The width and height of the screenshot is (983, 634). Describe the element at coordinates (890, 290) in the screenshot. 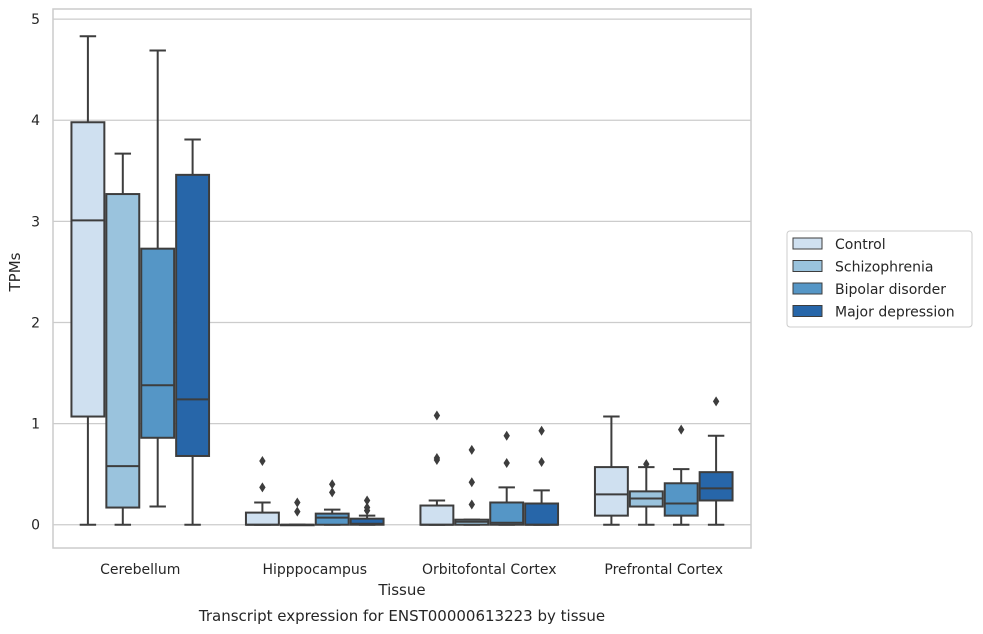

I see `legend-label: Bipolar disorder` at that location.